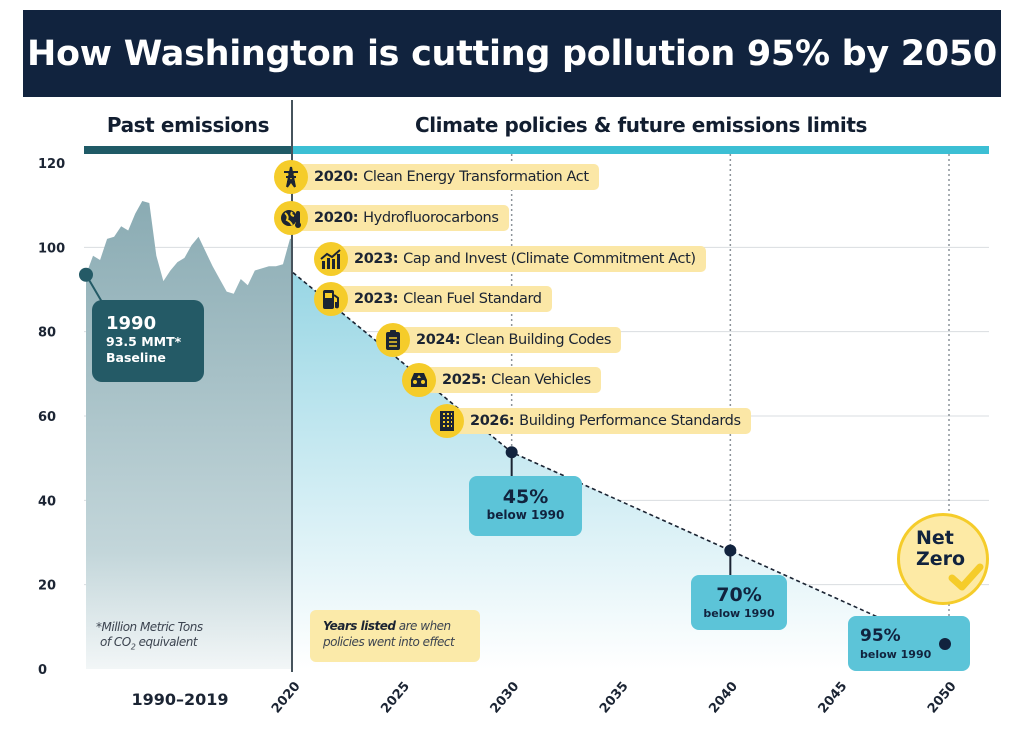 The width and height of the screenshot is (1024, 739). What do you see at coordinates (359, 626) in the screenshot?
I see `years-note-bold: Years listed` at bounding box center [359, 626].